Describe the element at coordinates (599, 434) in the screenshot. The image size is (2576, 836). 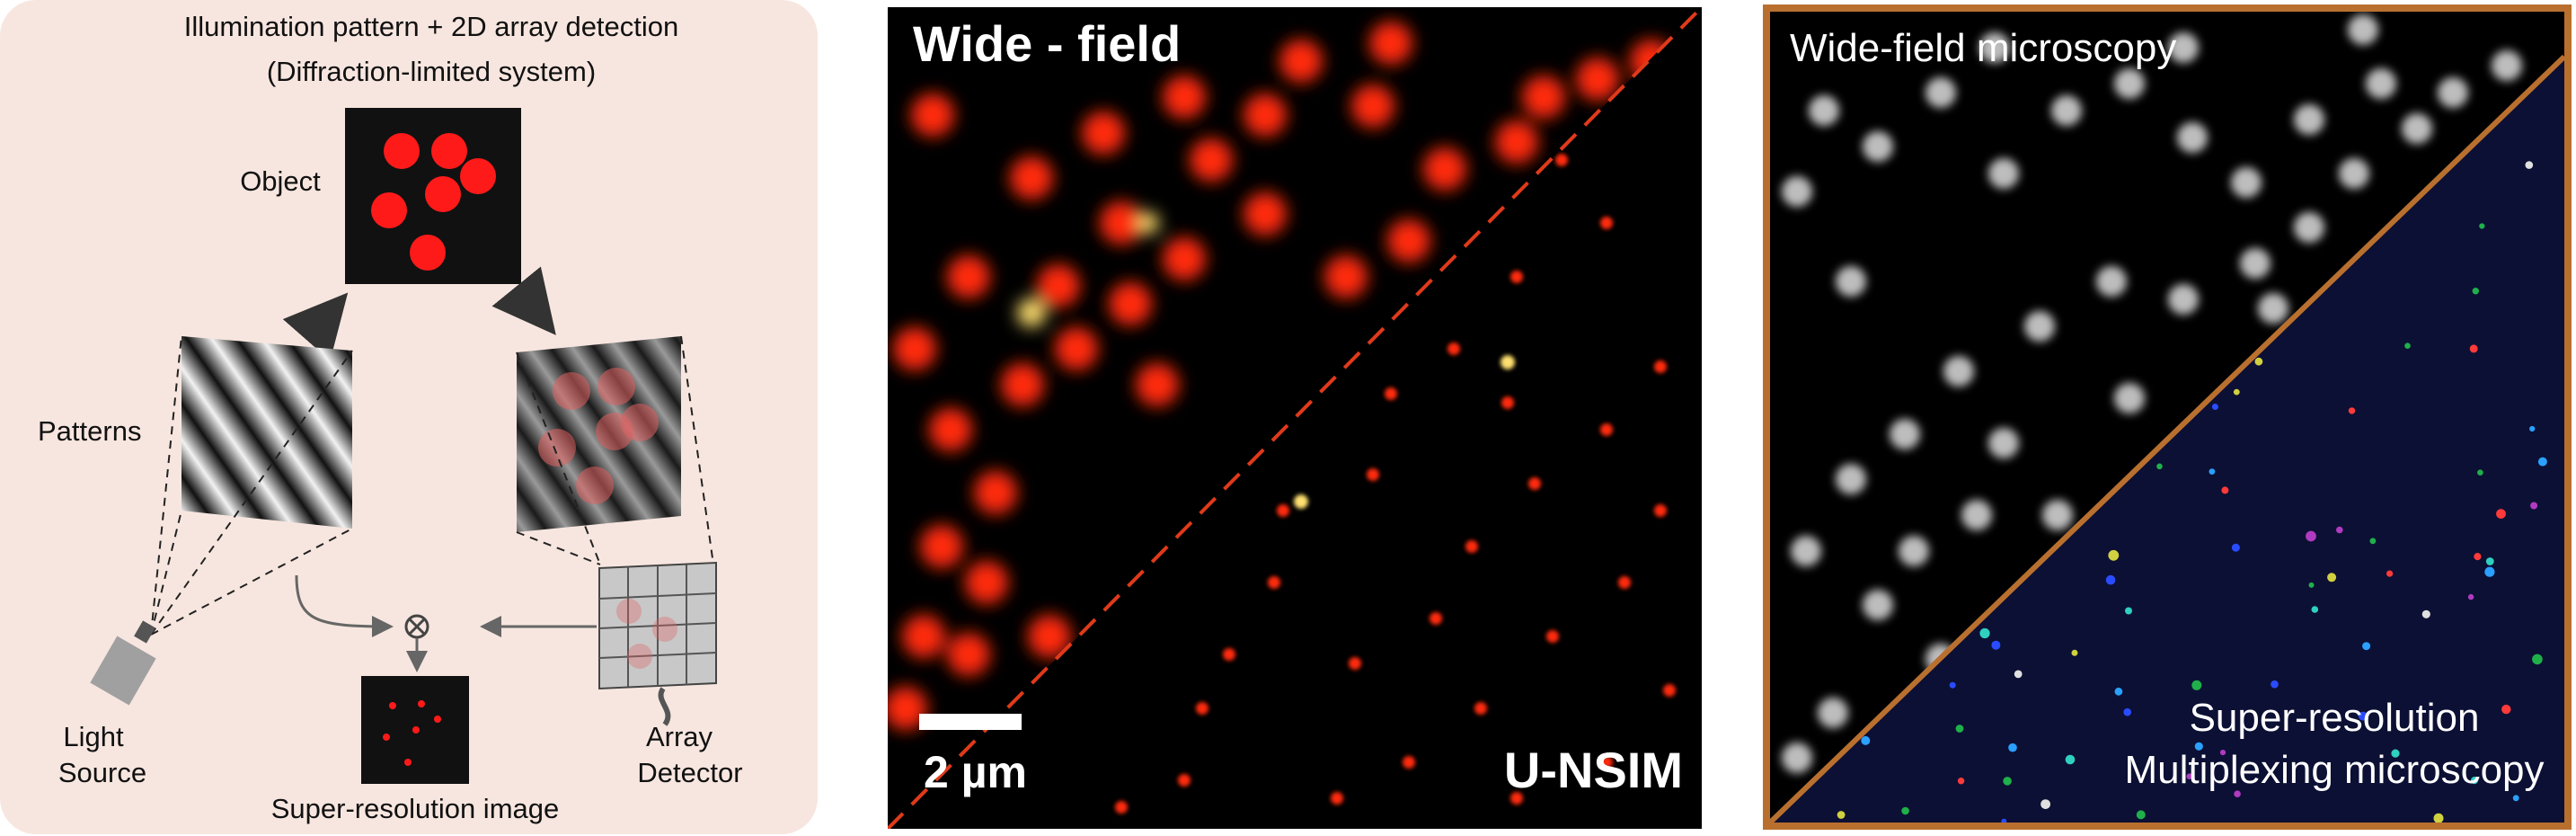
I see `modulated-object` at that location.